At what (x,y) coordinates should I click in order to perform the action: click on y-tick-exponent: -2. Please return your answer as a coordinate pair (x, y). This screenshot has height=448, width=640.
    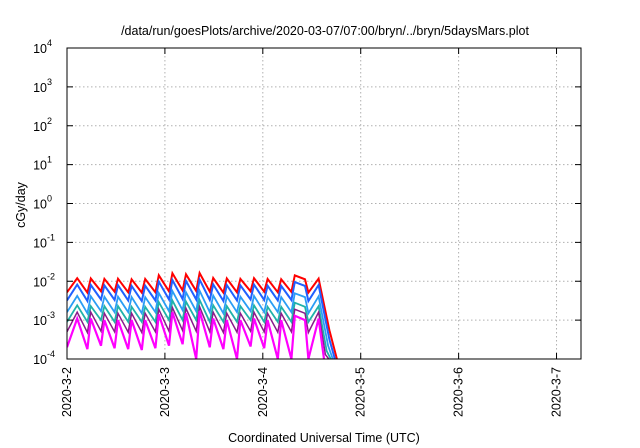
    Looking at the image, I should click on (51, 276).